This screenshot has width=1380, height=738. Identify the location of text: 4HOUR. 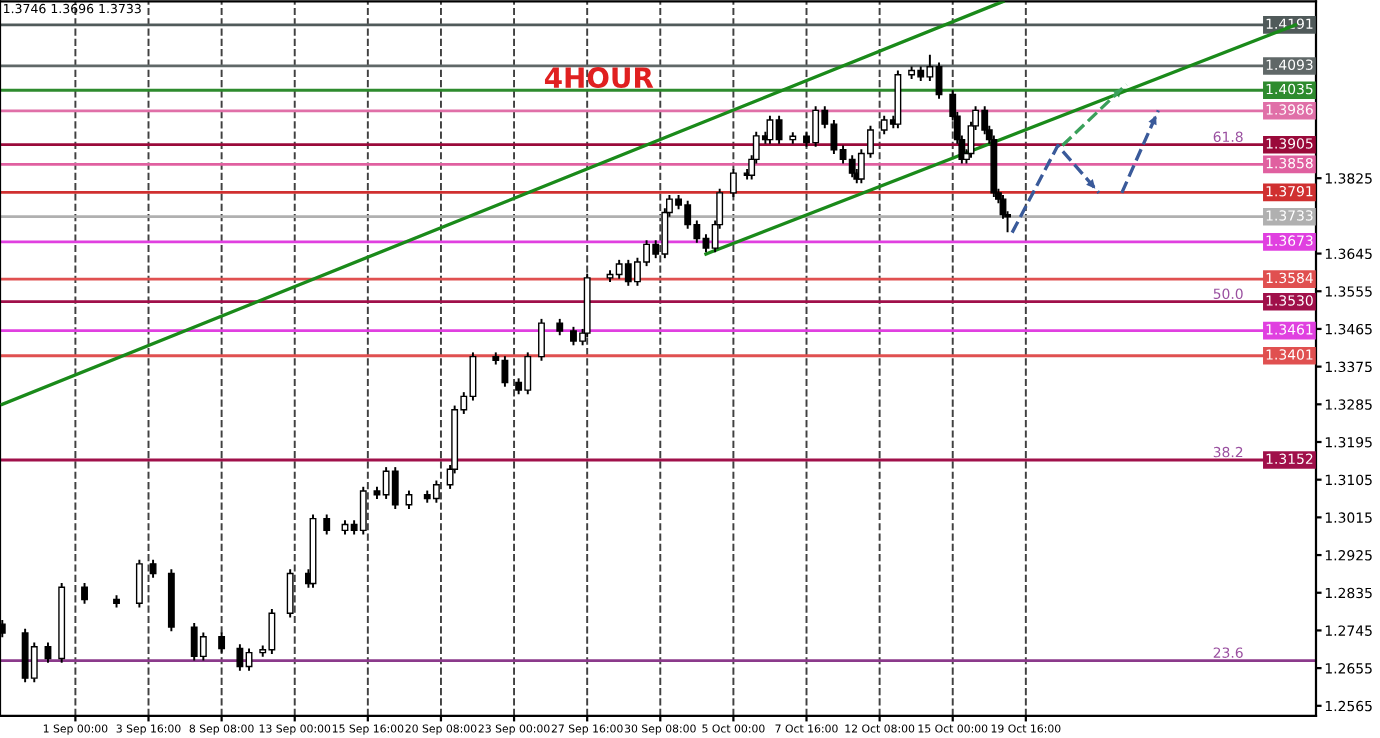
(599, 78).